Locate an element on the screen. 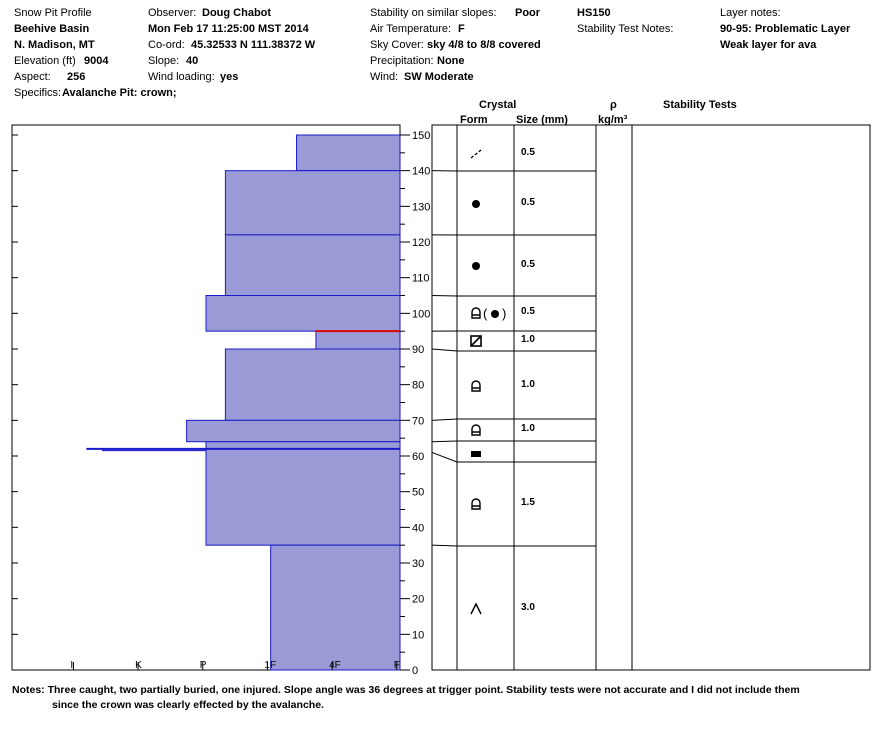 The image size is (888, 750). precipitation-label: Precipitation: is located at coordinates (402, 61).